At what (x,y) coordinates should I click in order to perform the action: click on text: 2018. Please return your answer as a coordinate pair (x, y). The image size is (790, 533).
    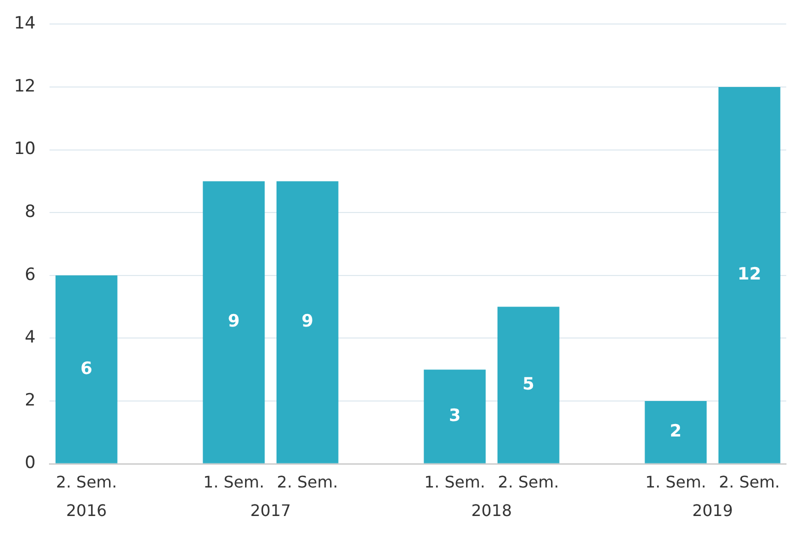
    Looking at the image, I should click on (491, 510).